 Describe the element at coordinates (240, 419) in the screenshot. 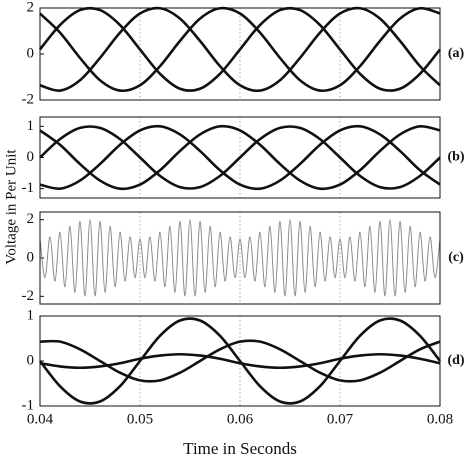

I see `x-tick-label: 0.06` at that location.